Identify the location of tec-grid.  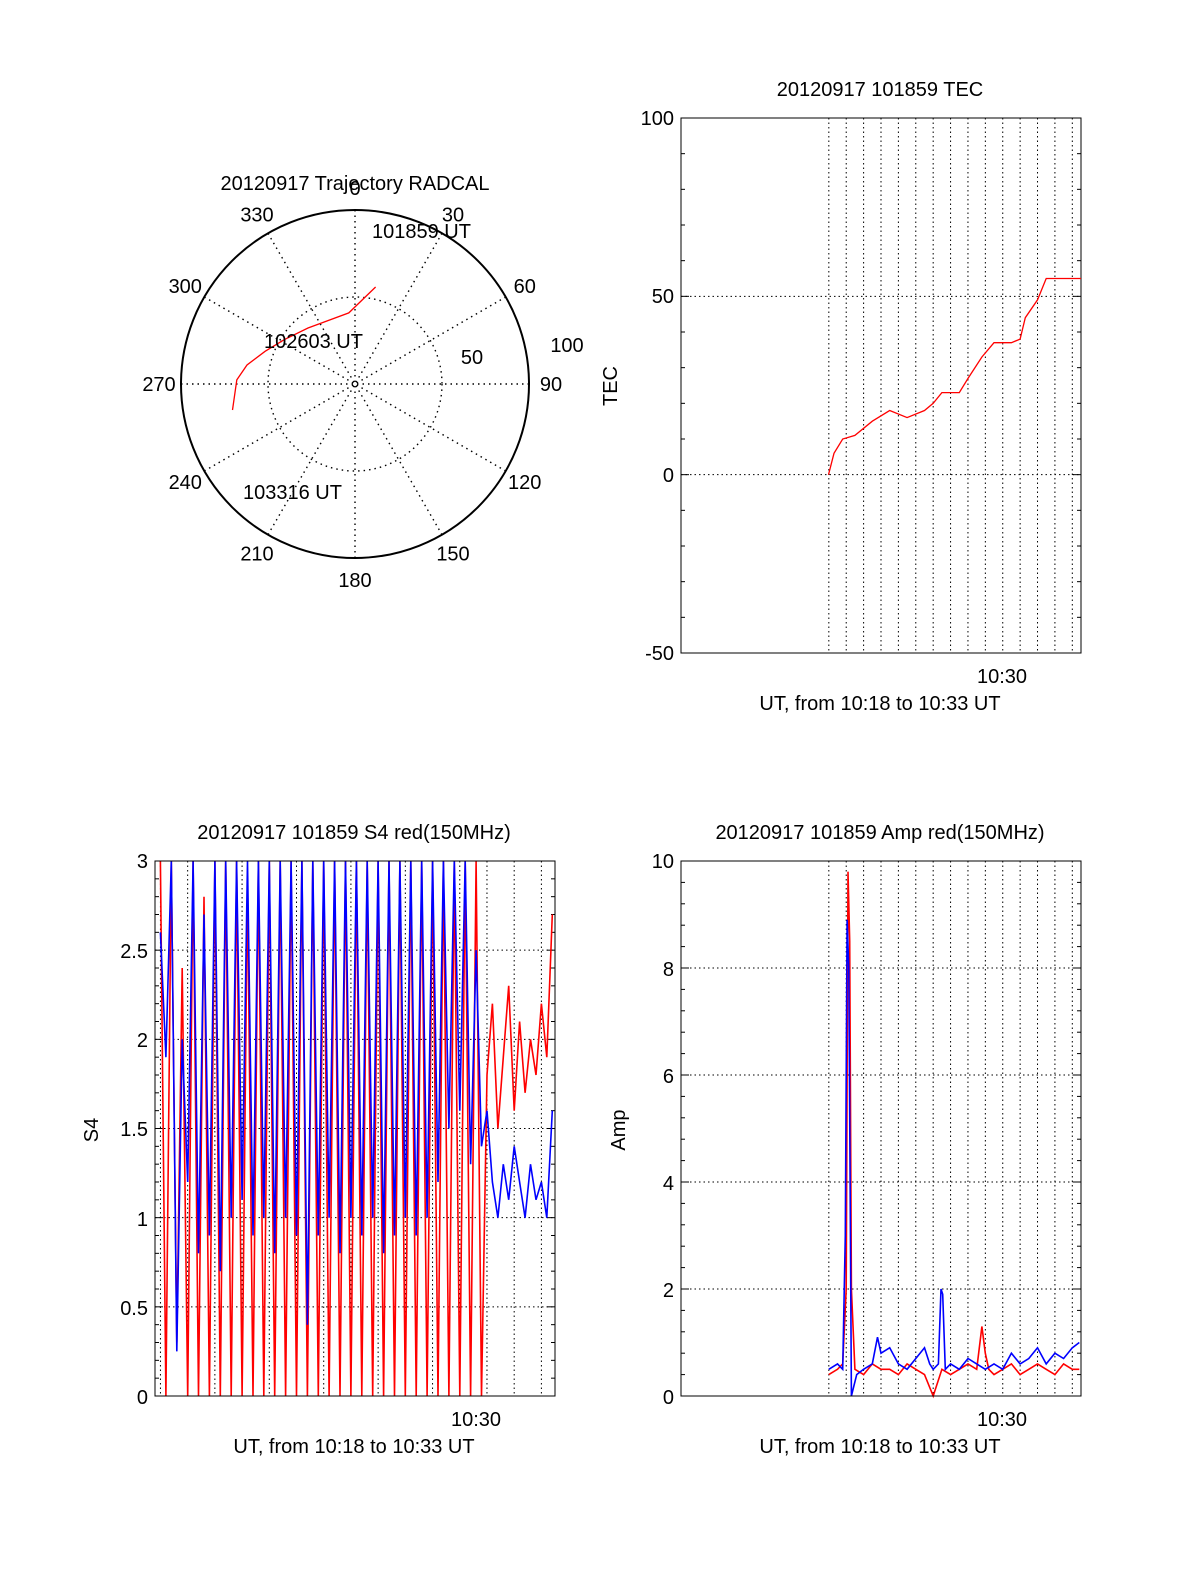
(881, 385).